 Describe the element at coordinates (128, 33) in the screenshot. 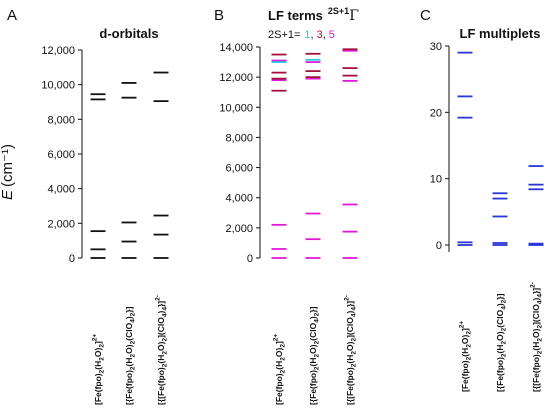

I see `panel-a-title: d-orbitals` at that location.